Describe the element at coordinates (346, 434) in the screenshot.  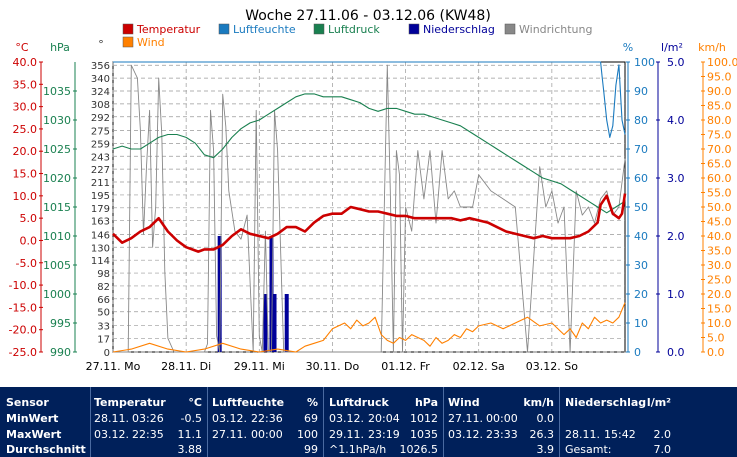
I see `press-max-date: 29.11.` at that location.